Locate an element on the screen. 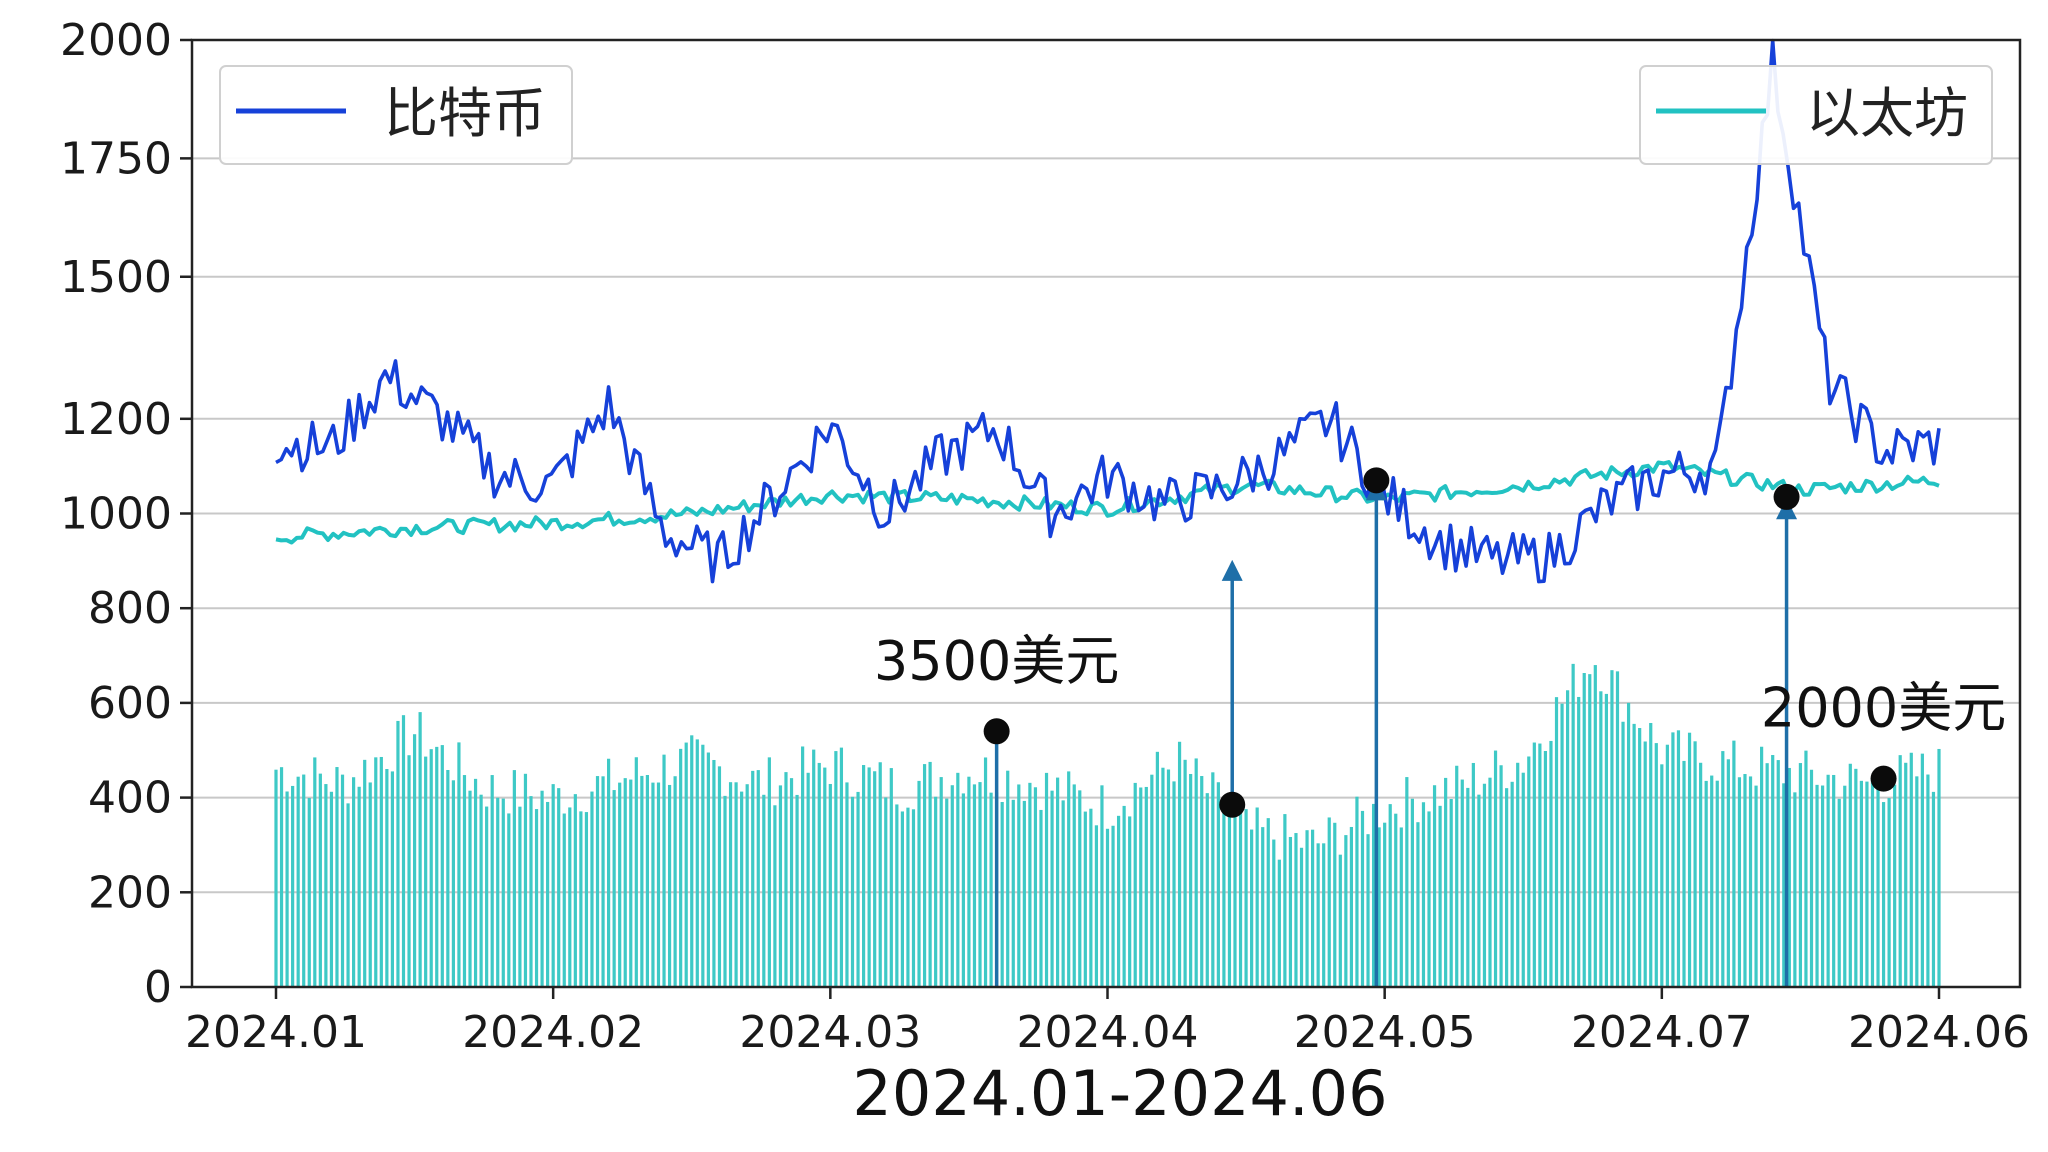 This screenshot has width=2048, height=1152. y-tick-label: 1750 is located at coordinates (116, 158).